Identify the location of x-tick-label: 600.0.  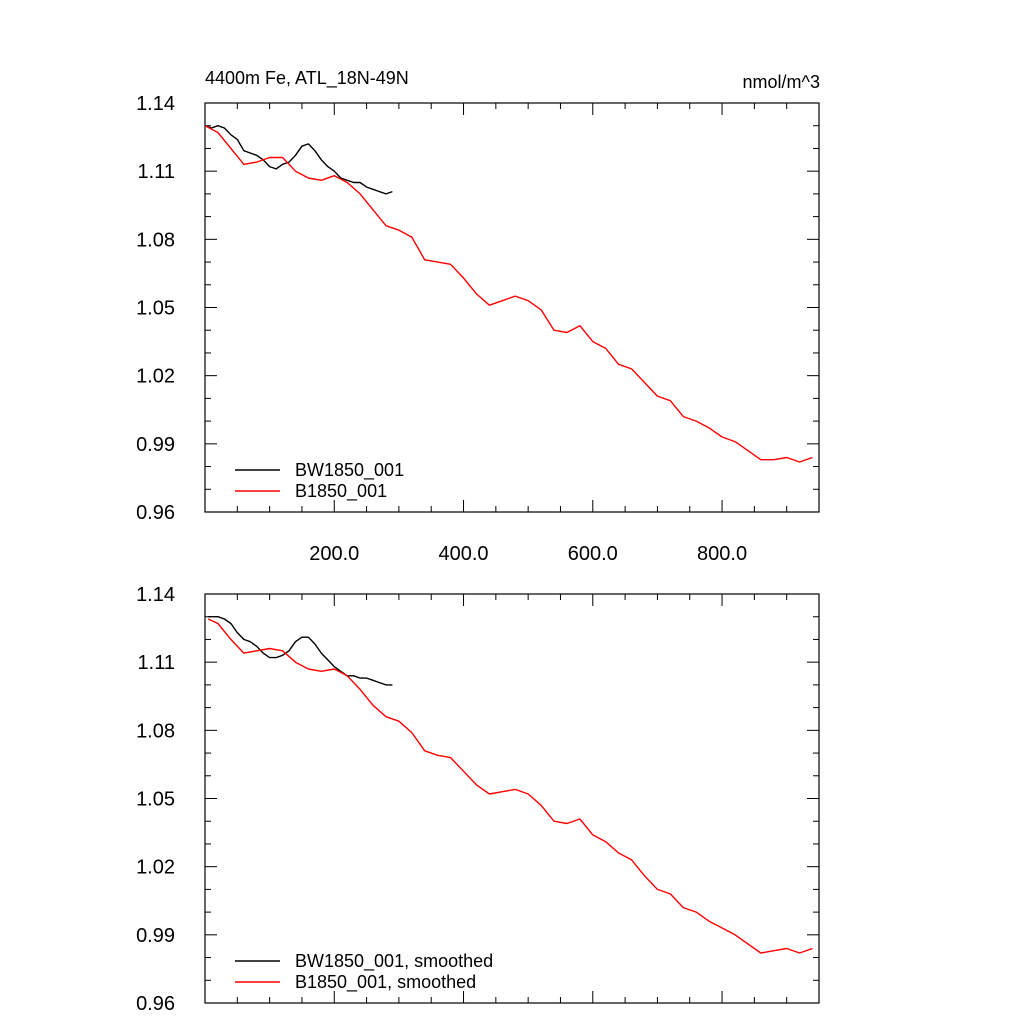
(593, 554).